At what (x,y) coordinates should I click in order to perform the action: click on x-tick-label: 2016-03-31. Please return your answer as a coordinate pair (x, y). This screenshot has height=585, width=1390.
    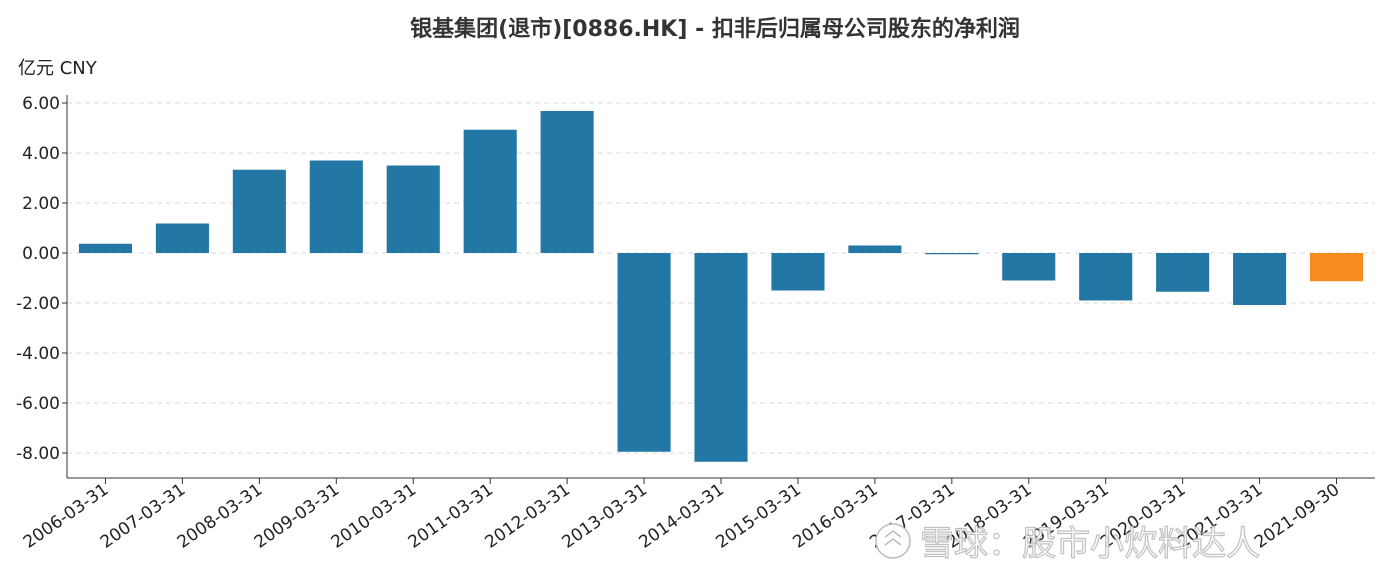
    Looking at the image, I should click on (835, 516).